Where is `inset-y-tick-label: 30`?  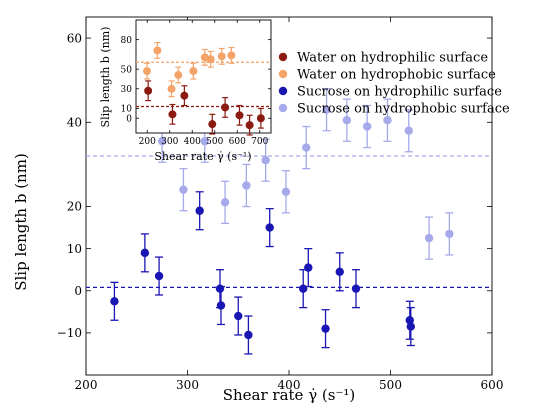
inset-y-tick-label: 30 is located at coordinates (127, 90).